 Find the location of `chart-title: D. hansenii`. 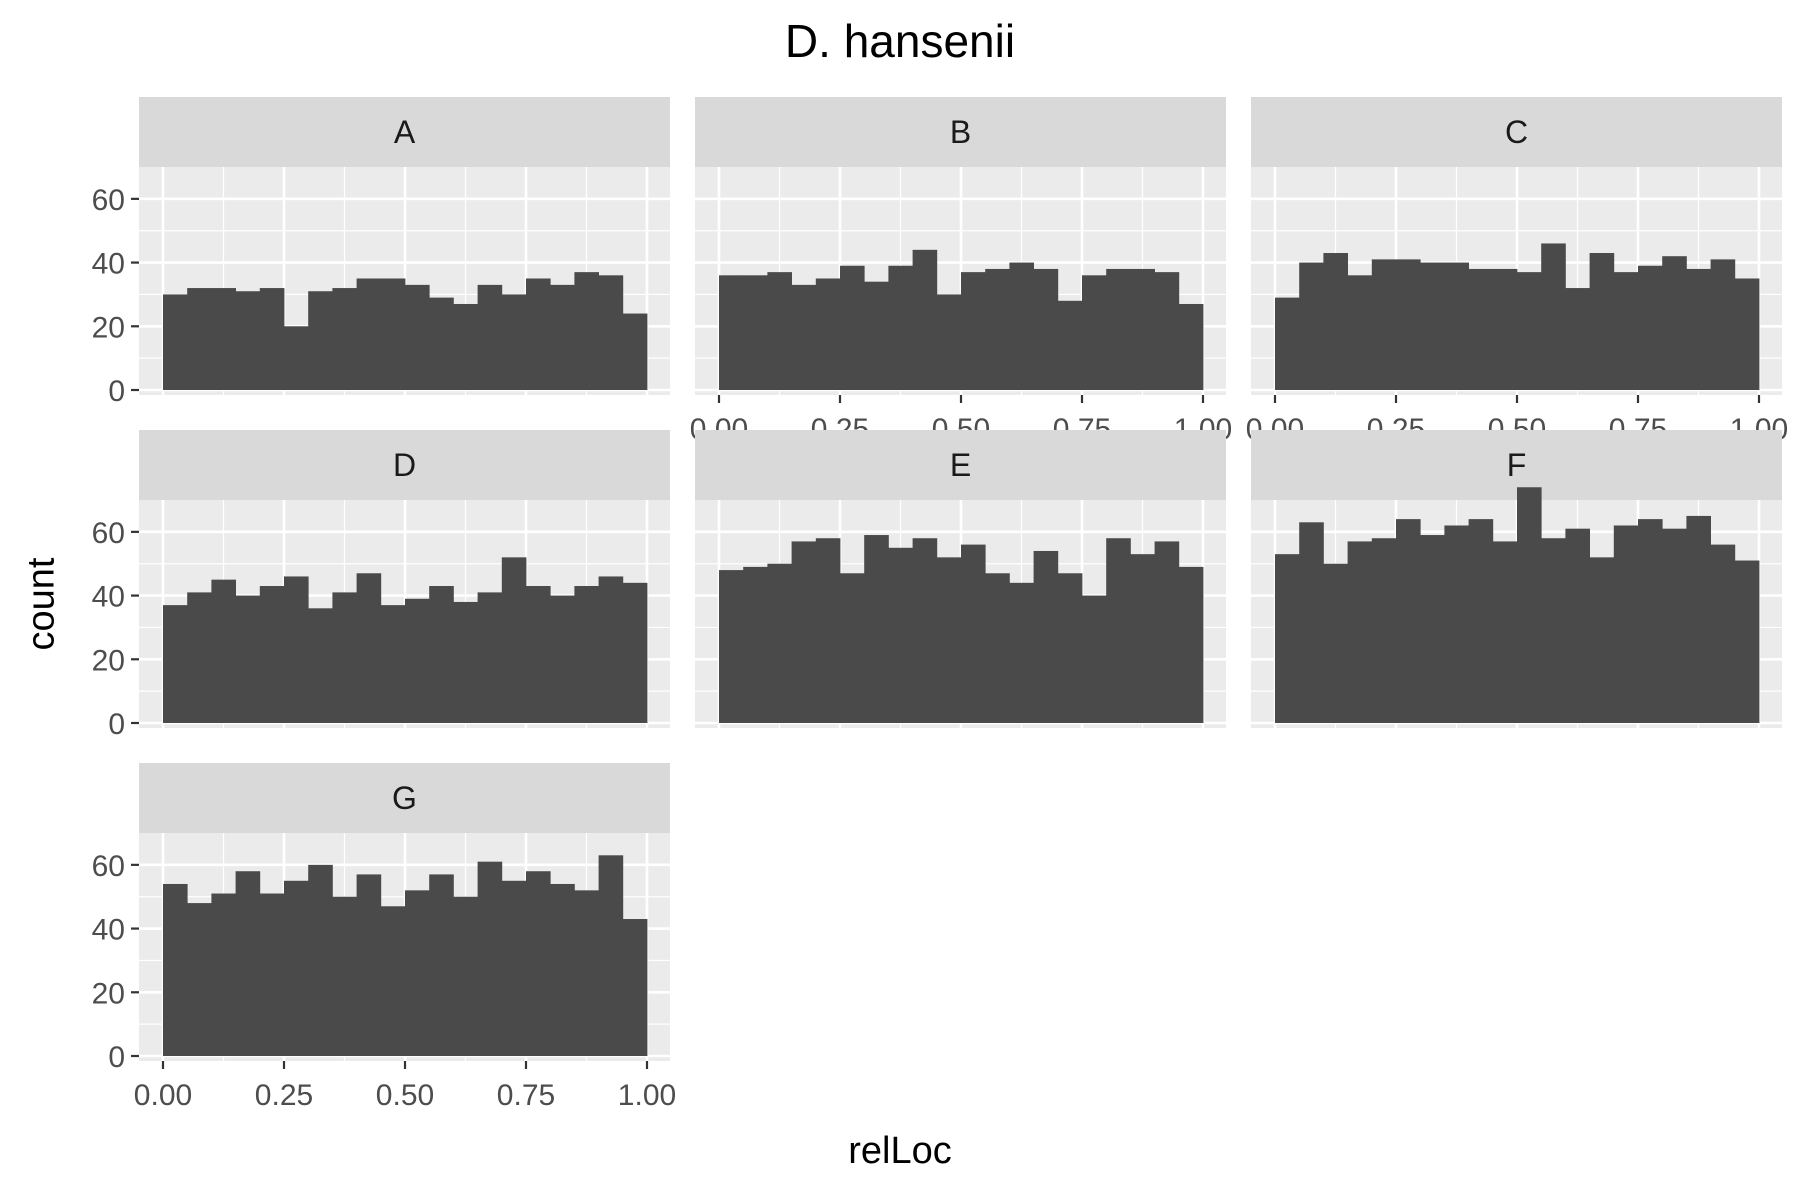

chart-title: D. hansenii is located at coordinates (900, 41).